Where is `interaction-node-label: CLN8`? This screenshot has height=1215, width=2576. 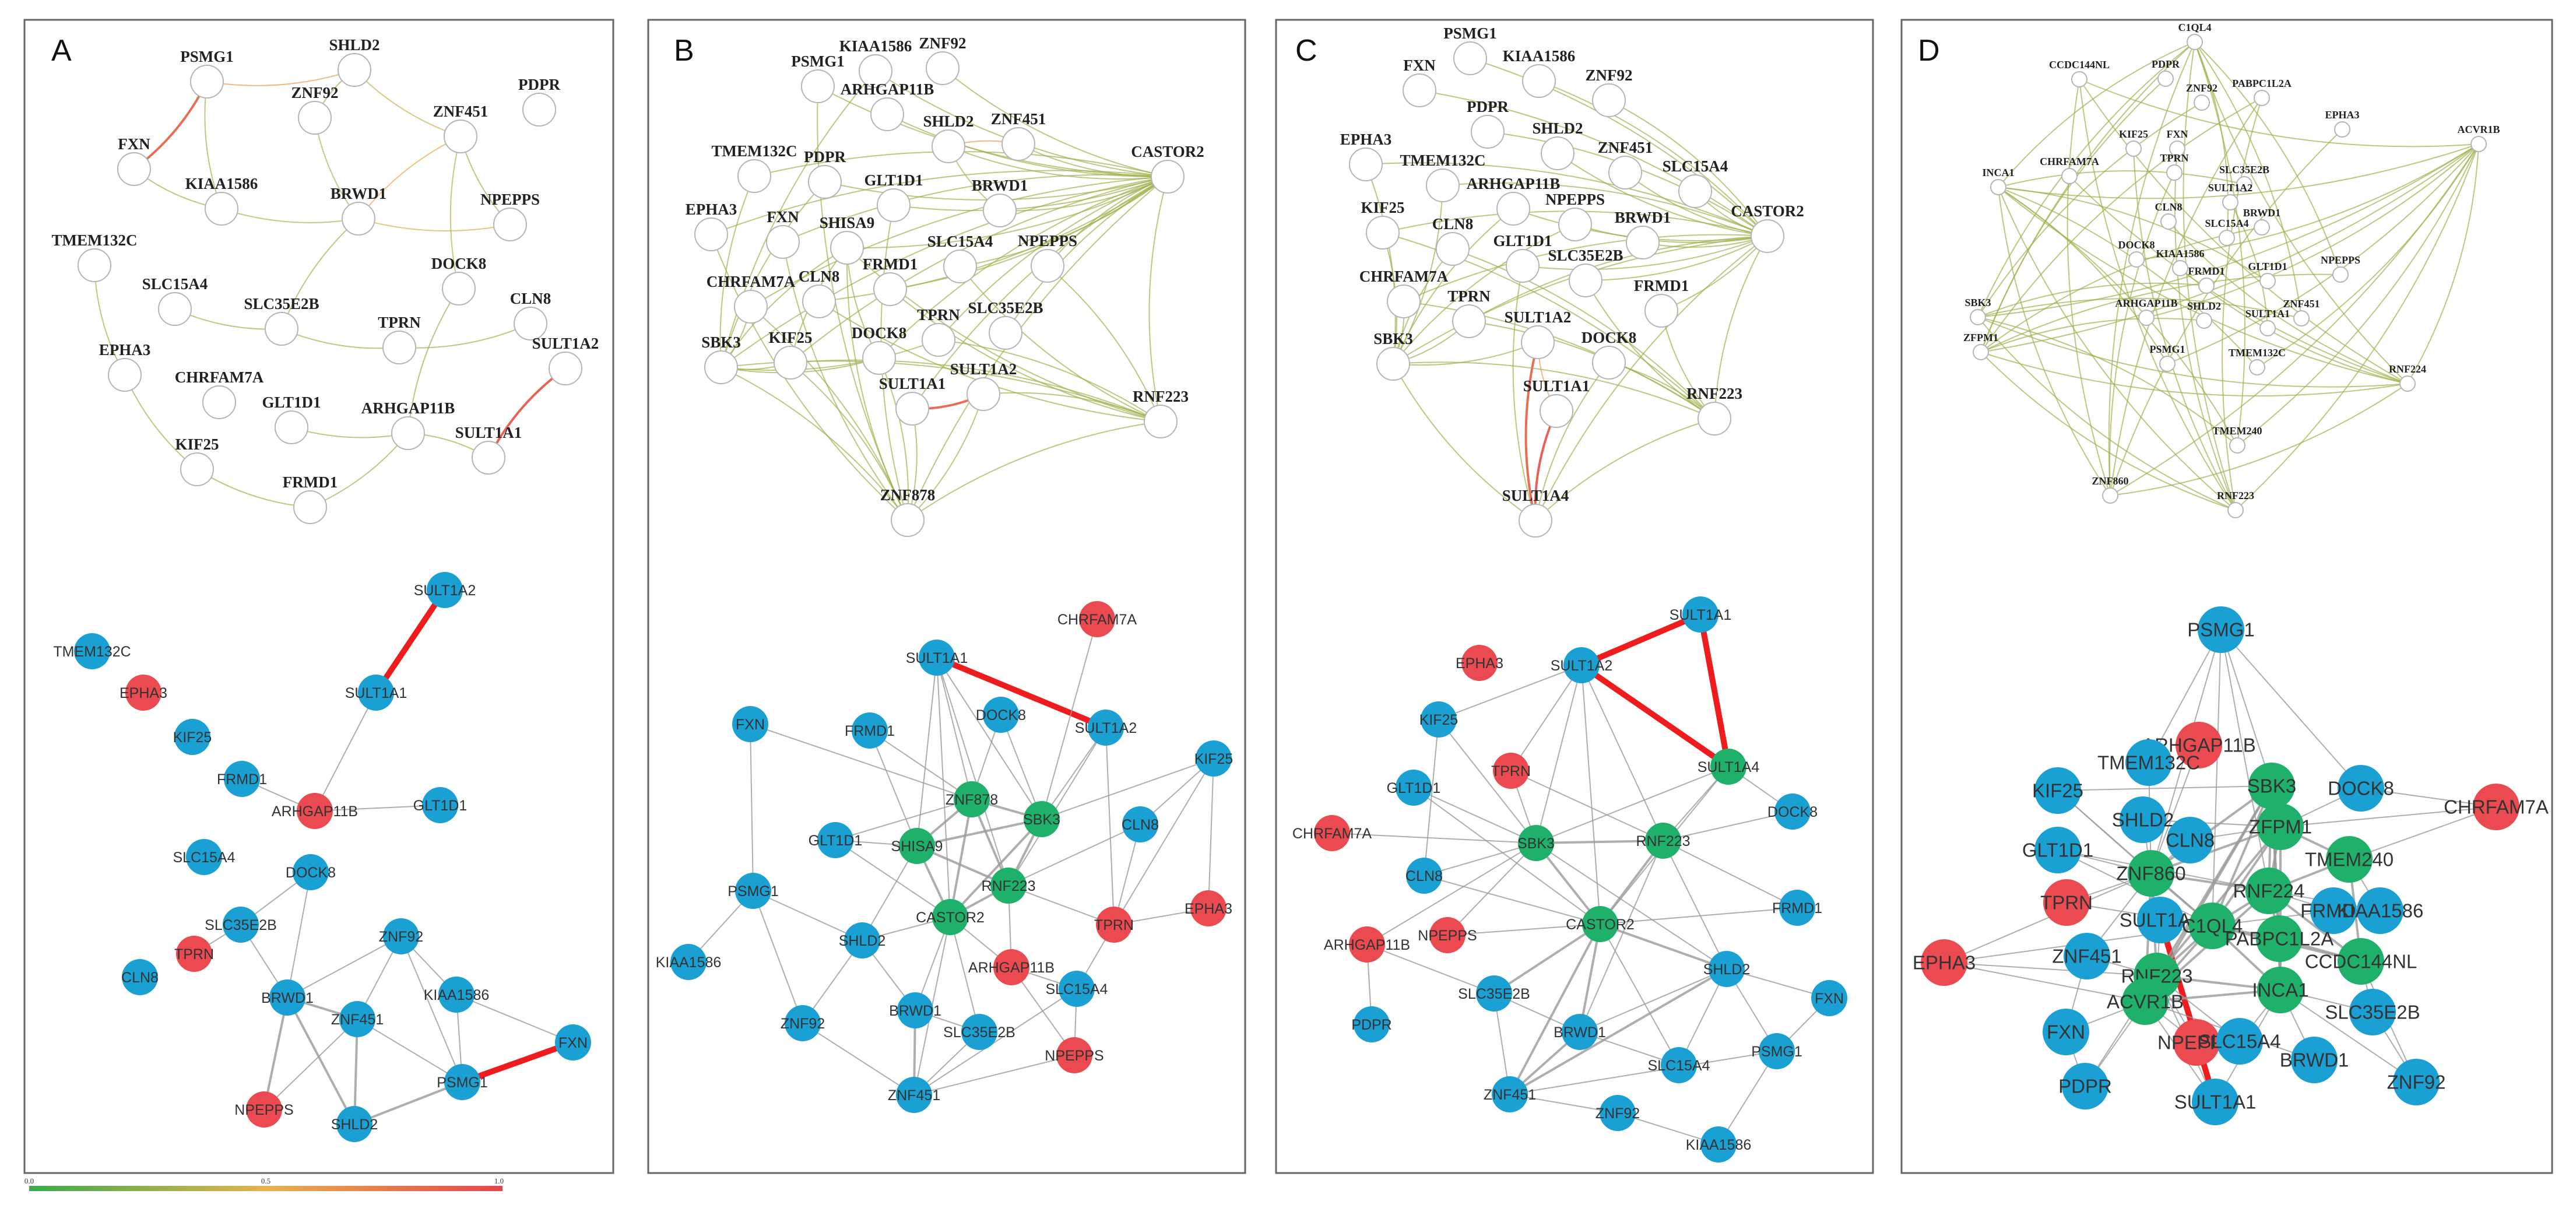 interaction-node-label: CLN8 is located at coordinates (1140, 825).